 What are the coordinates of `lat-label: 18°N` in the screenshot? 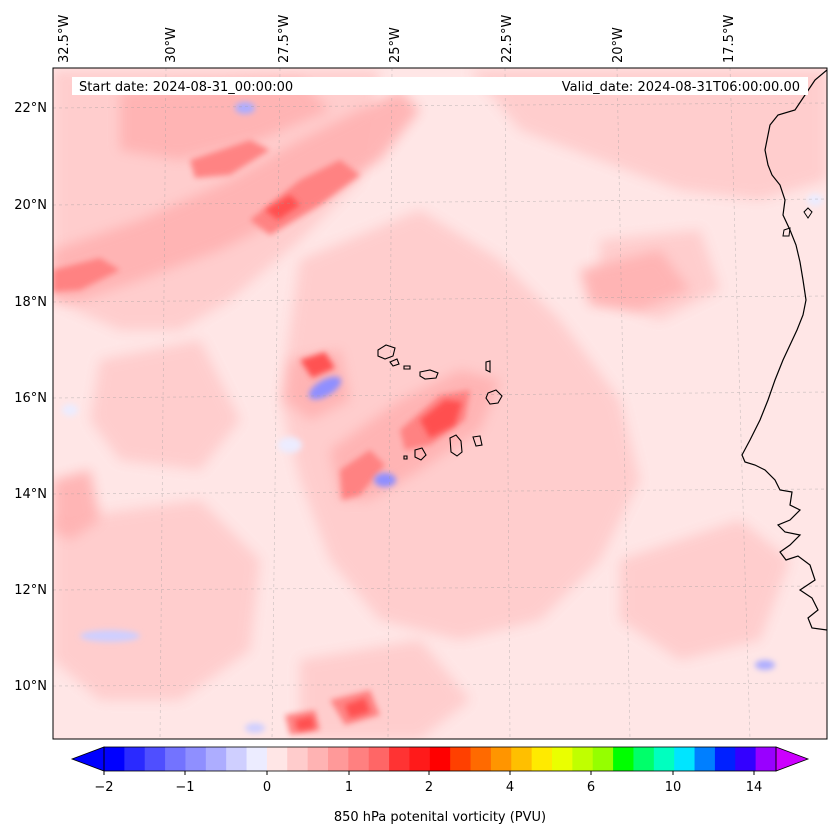 It's located at (30, 302).